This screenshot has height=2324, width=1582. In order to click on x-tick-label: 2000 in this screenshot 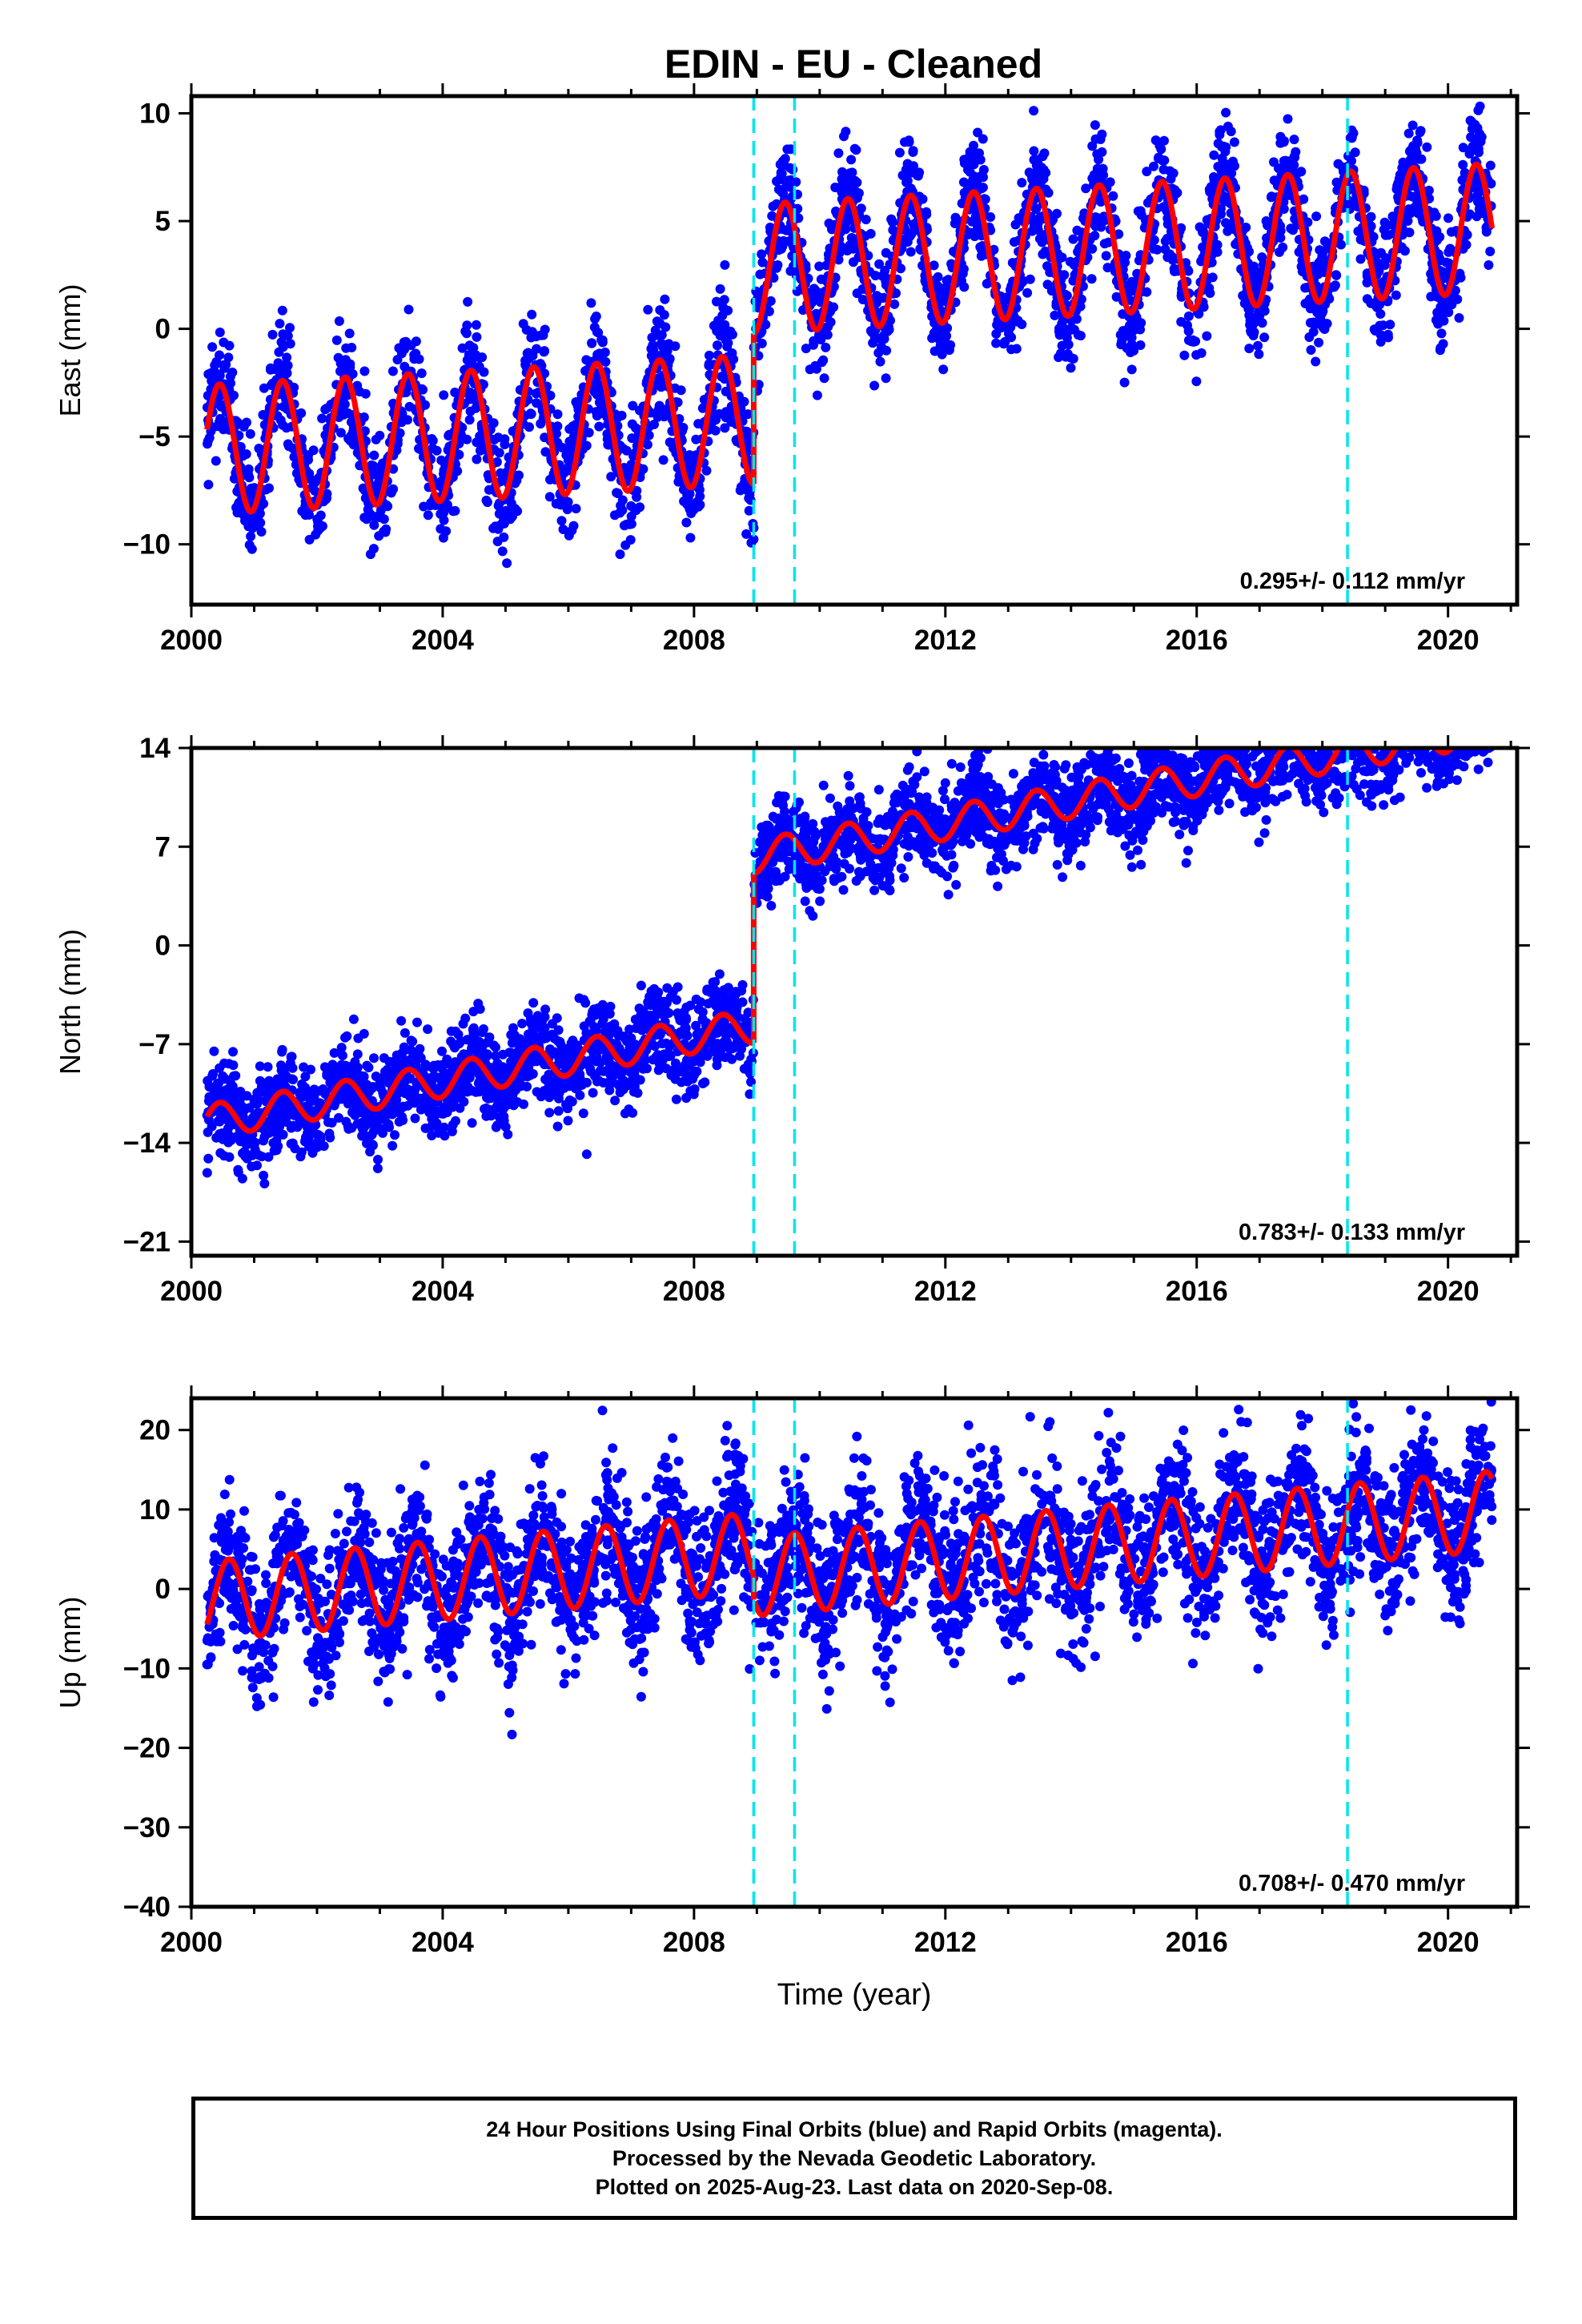, I will do `click(191, 640)`.